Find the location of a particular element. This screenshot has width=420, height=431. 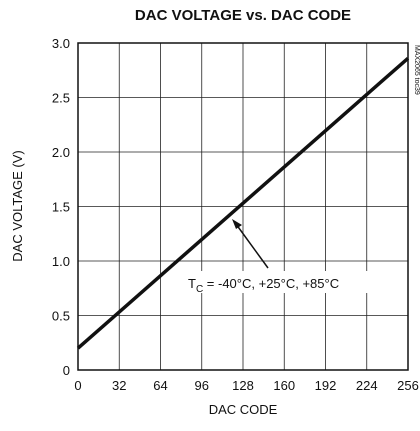

y-tick-label: 1.0 is located at coordinates (61, 261).